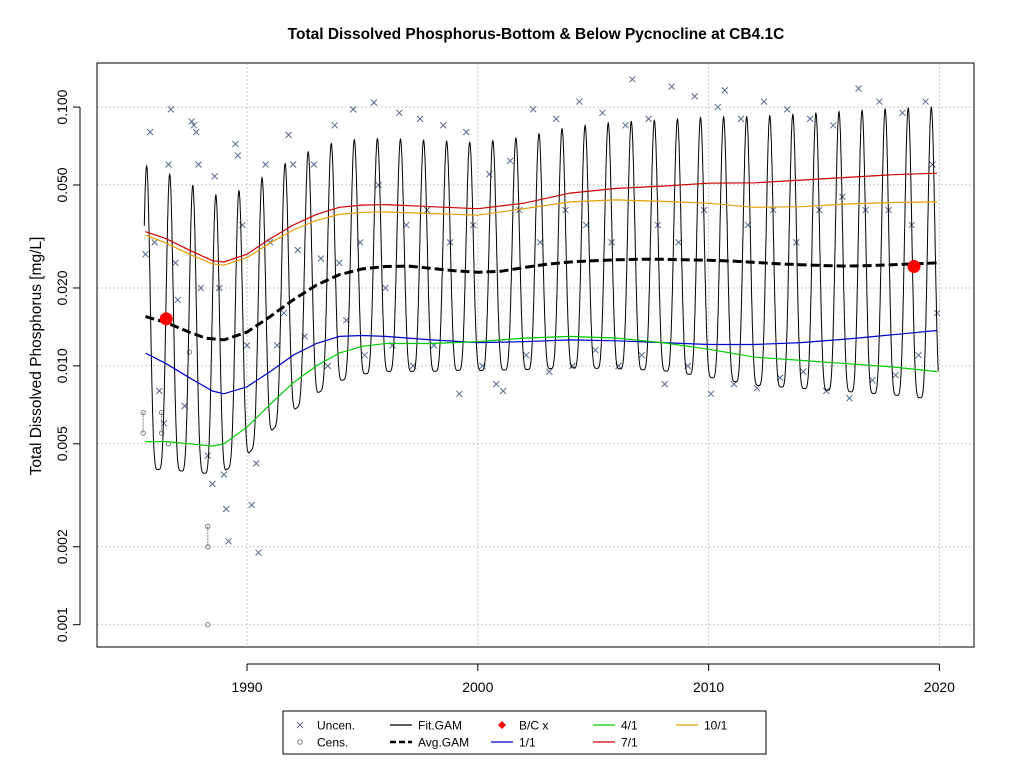  Describe the element at coordinates (62, 365) in the screenshot. I see `y-tick-label: 0.010` at that location.